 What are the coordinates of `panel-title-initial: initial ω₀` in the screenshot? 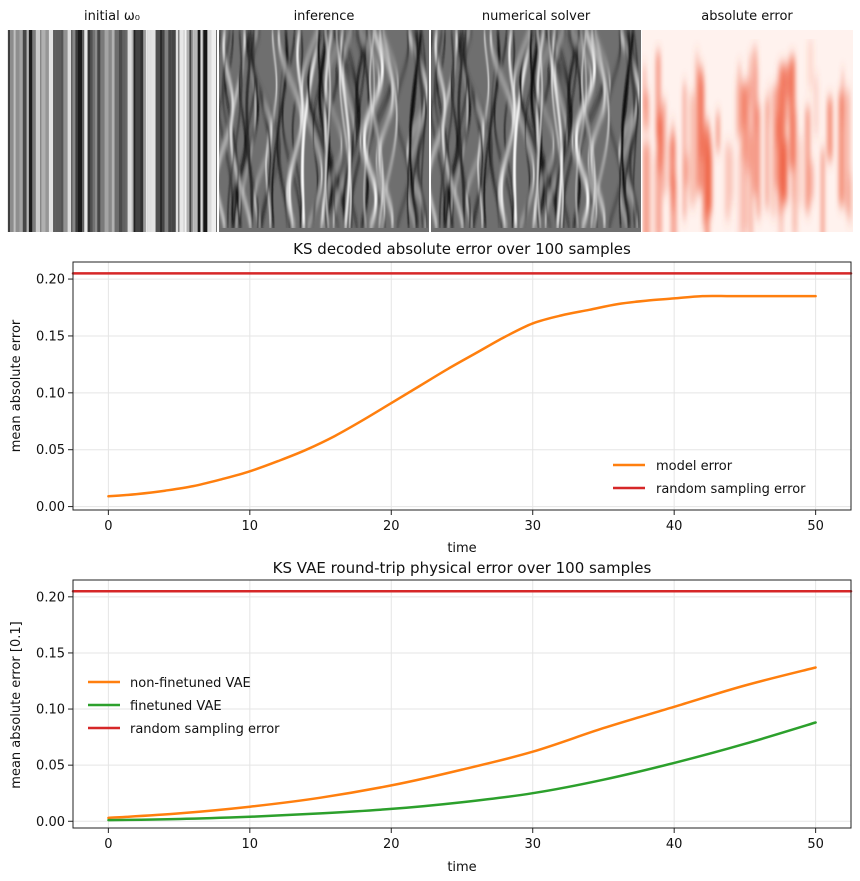 It's located at (112, 16).